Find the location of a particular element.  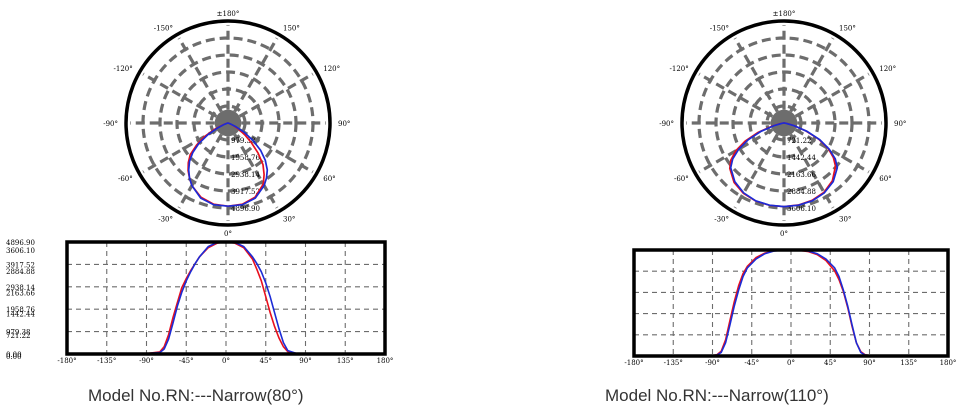

line-y-tick-label: 3917.52 is located at coordinates (20, 265).